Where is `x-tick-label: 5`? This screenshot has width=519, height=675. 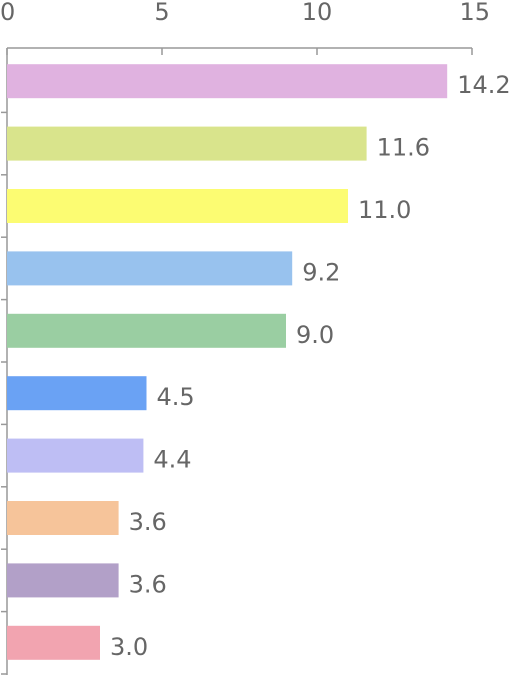 x-tick-label: 5 is located at coordinates (161, 13).